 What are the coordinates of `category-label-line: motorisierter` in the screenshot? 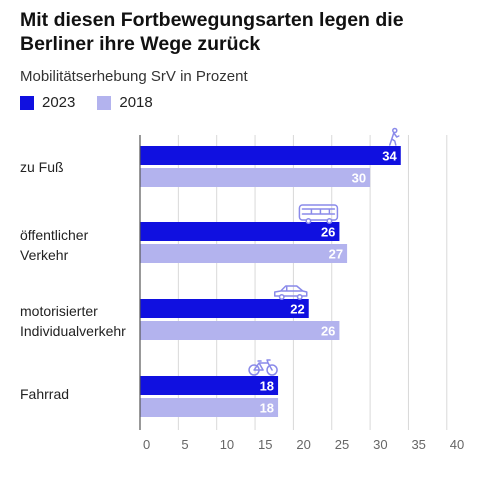 It's located at (59, 311).